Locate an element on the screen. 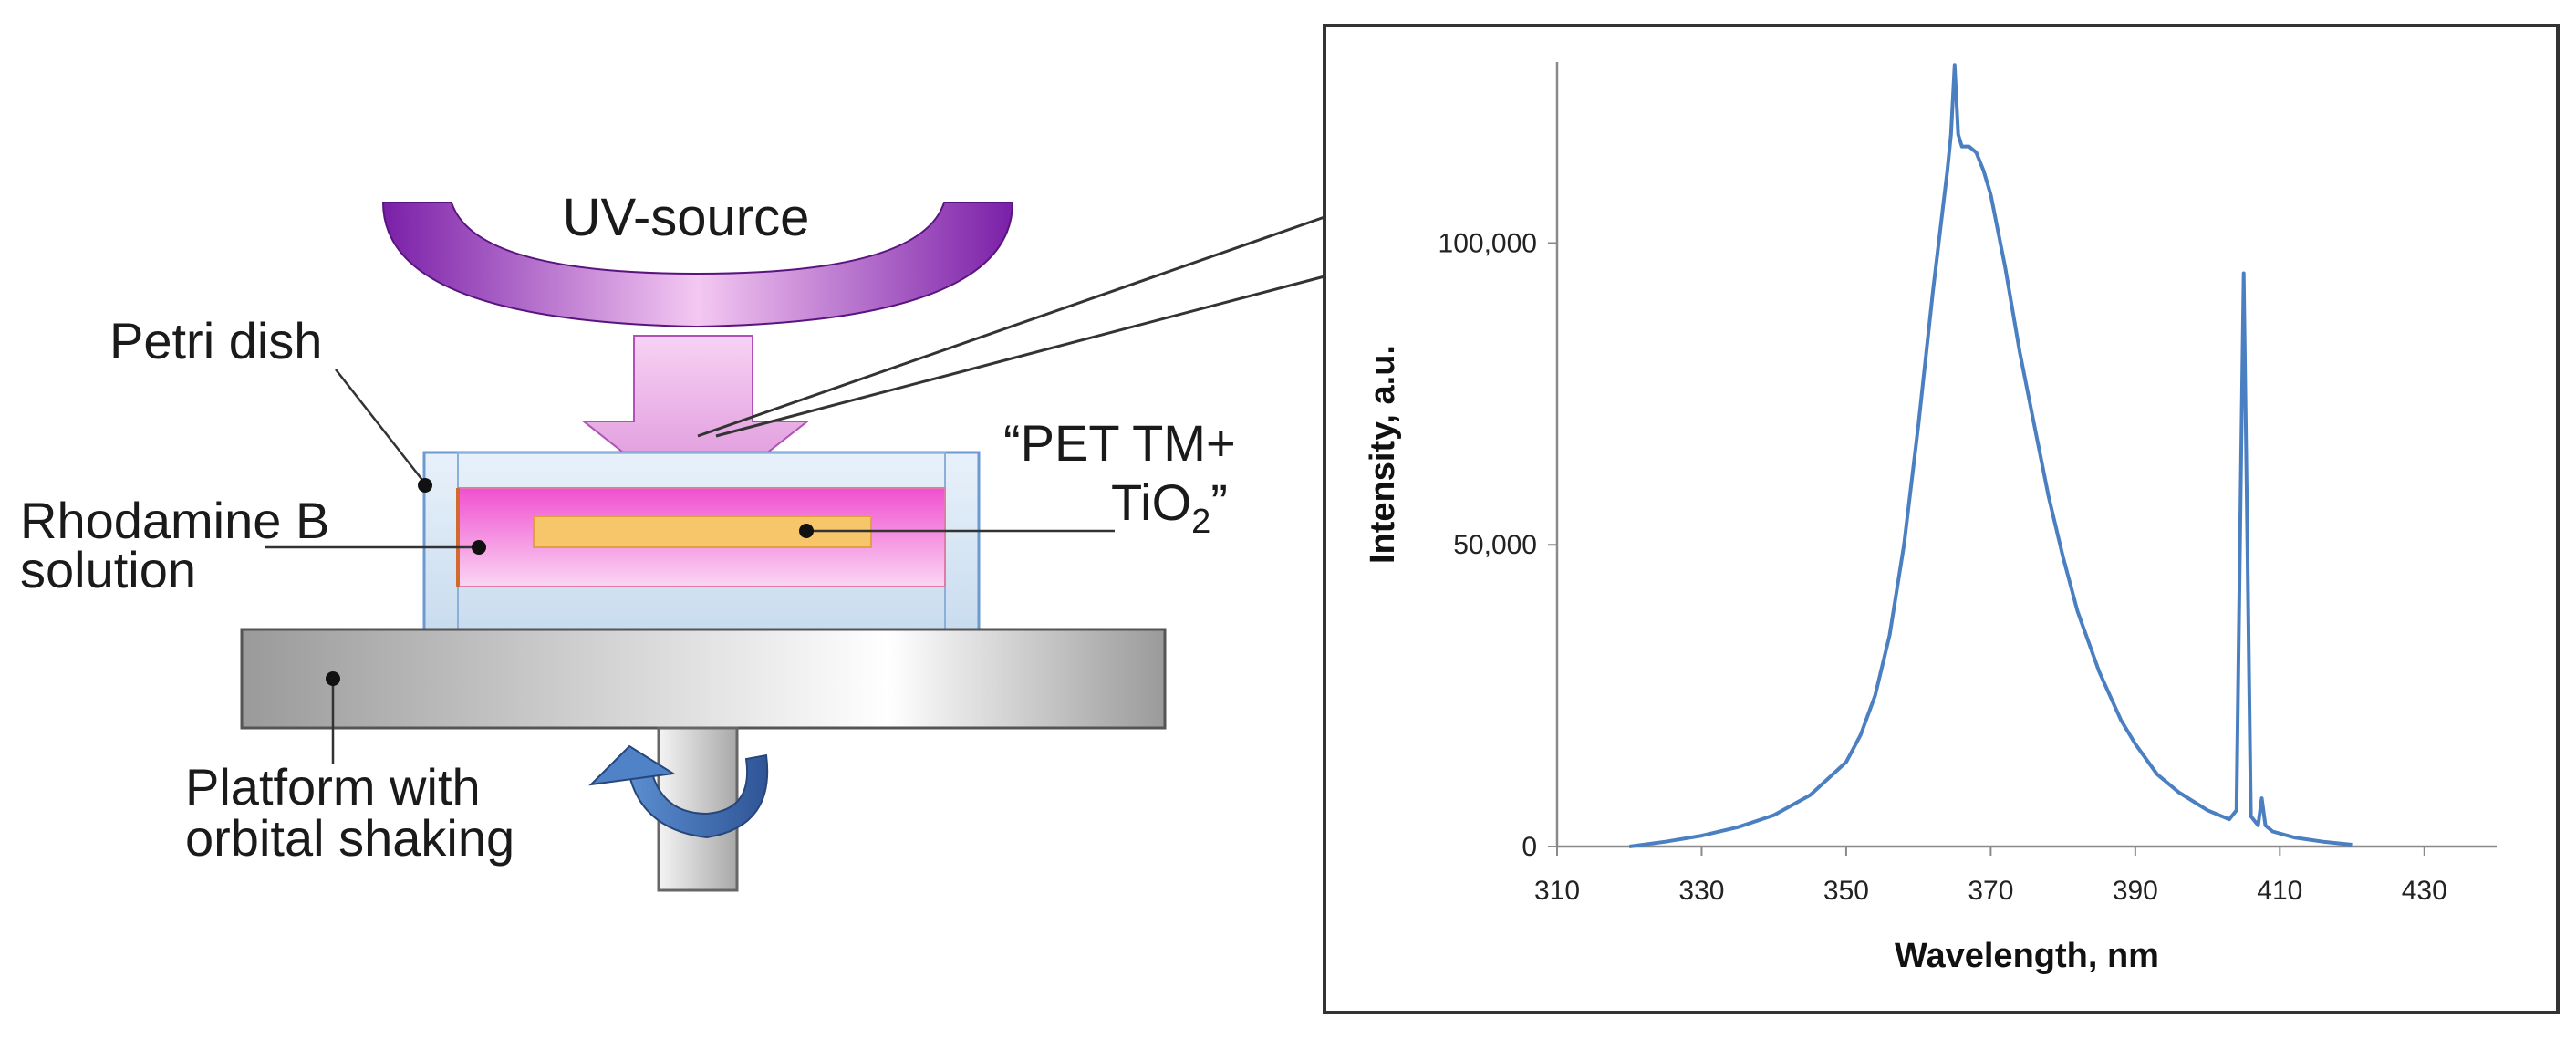 The height and width of the screenshot is (1039, 2576). rotation-arrowhead-icon is located at coordinates (632, 765).